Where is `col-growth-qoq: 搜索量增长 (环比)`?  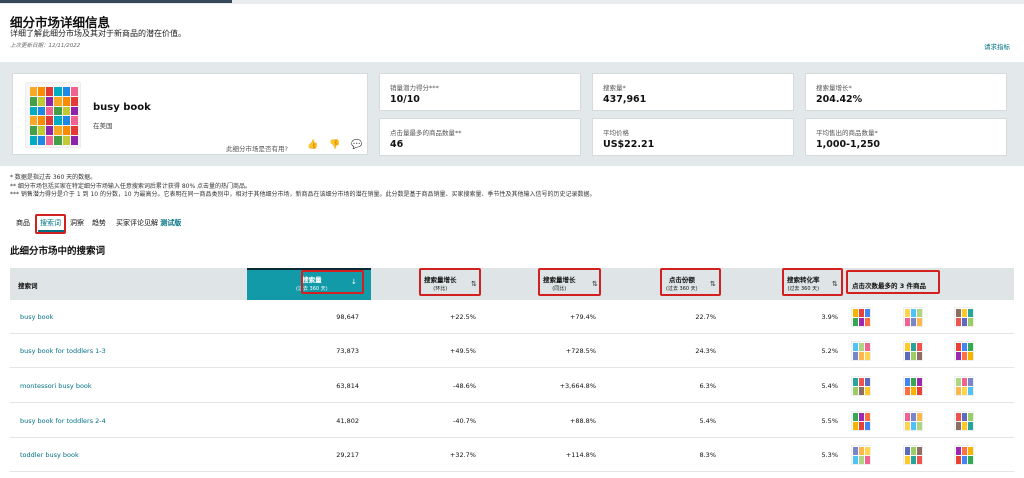
col-growth-qoq: 搜索量增长 (环比) is located at coordinates (440, 283).